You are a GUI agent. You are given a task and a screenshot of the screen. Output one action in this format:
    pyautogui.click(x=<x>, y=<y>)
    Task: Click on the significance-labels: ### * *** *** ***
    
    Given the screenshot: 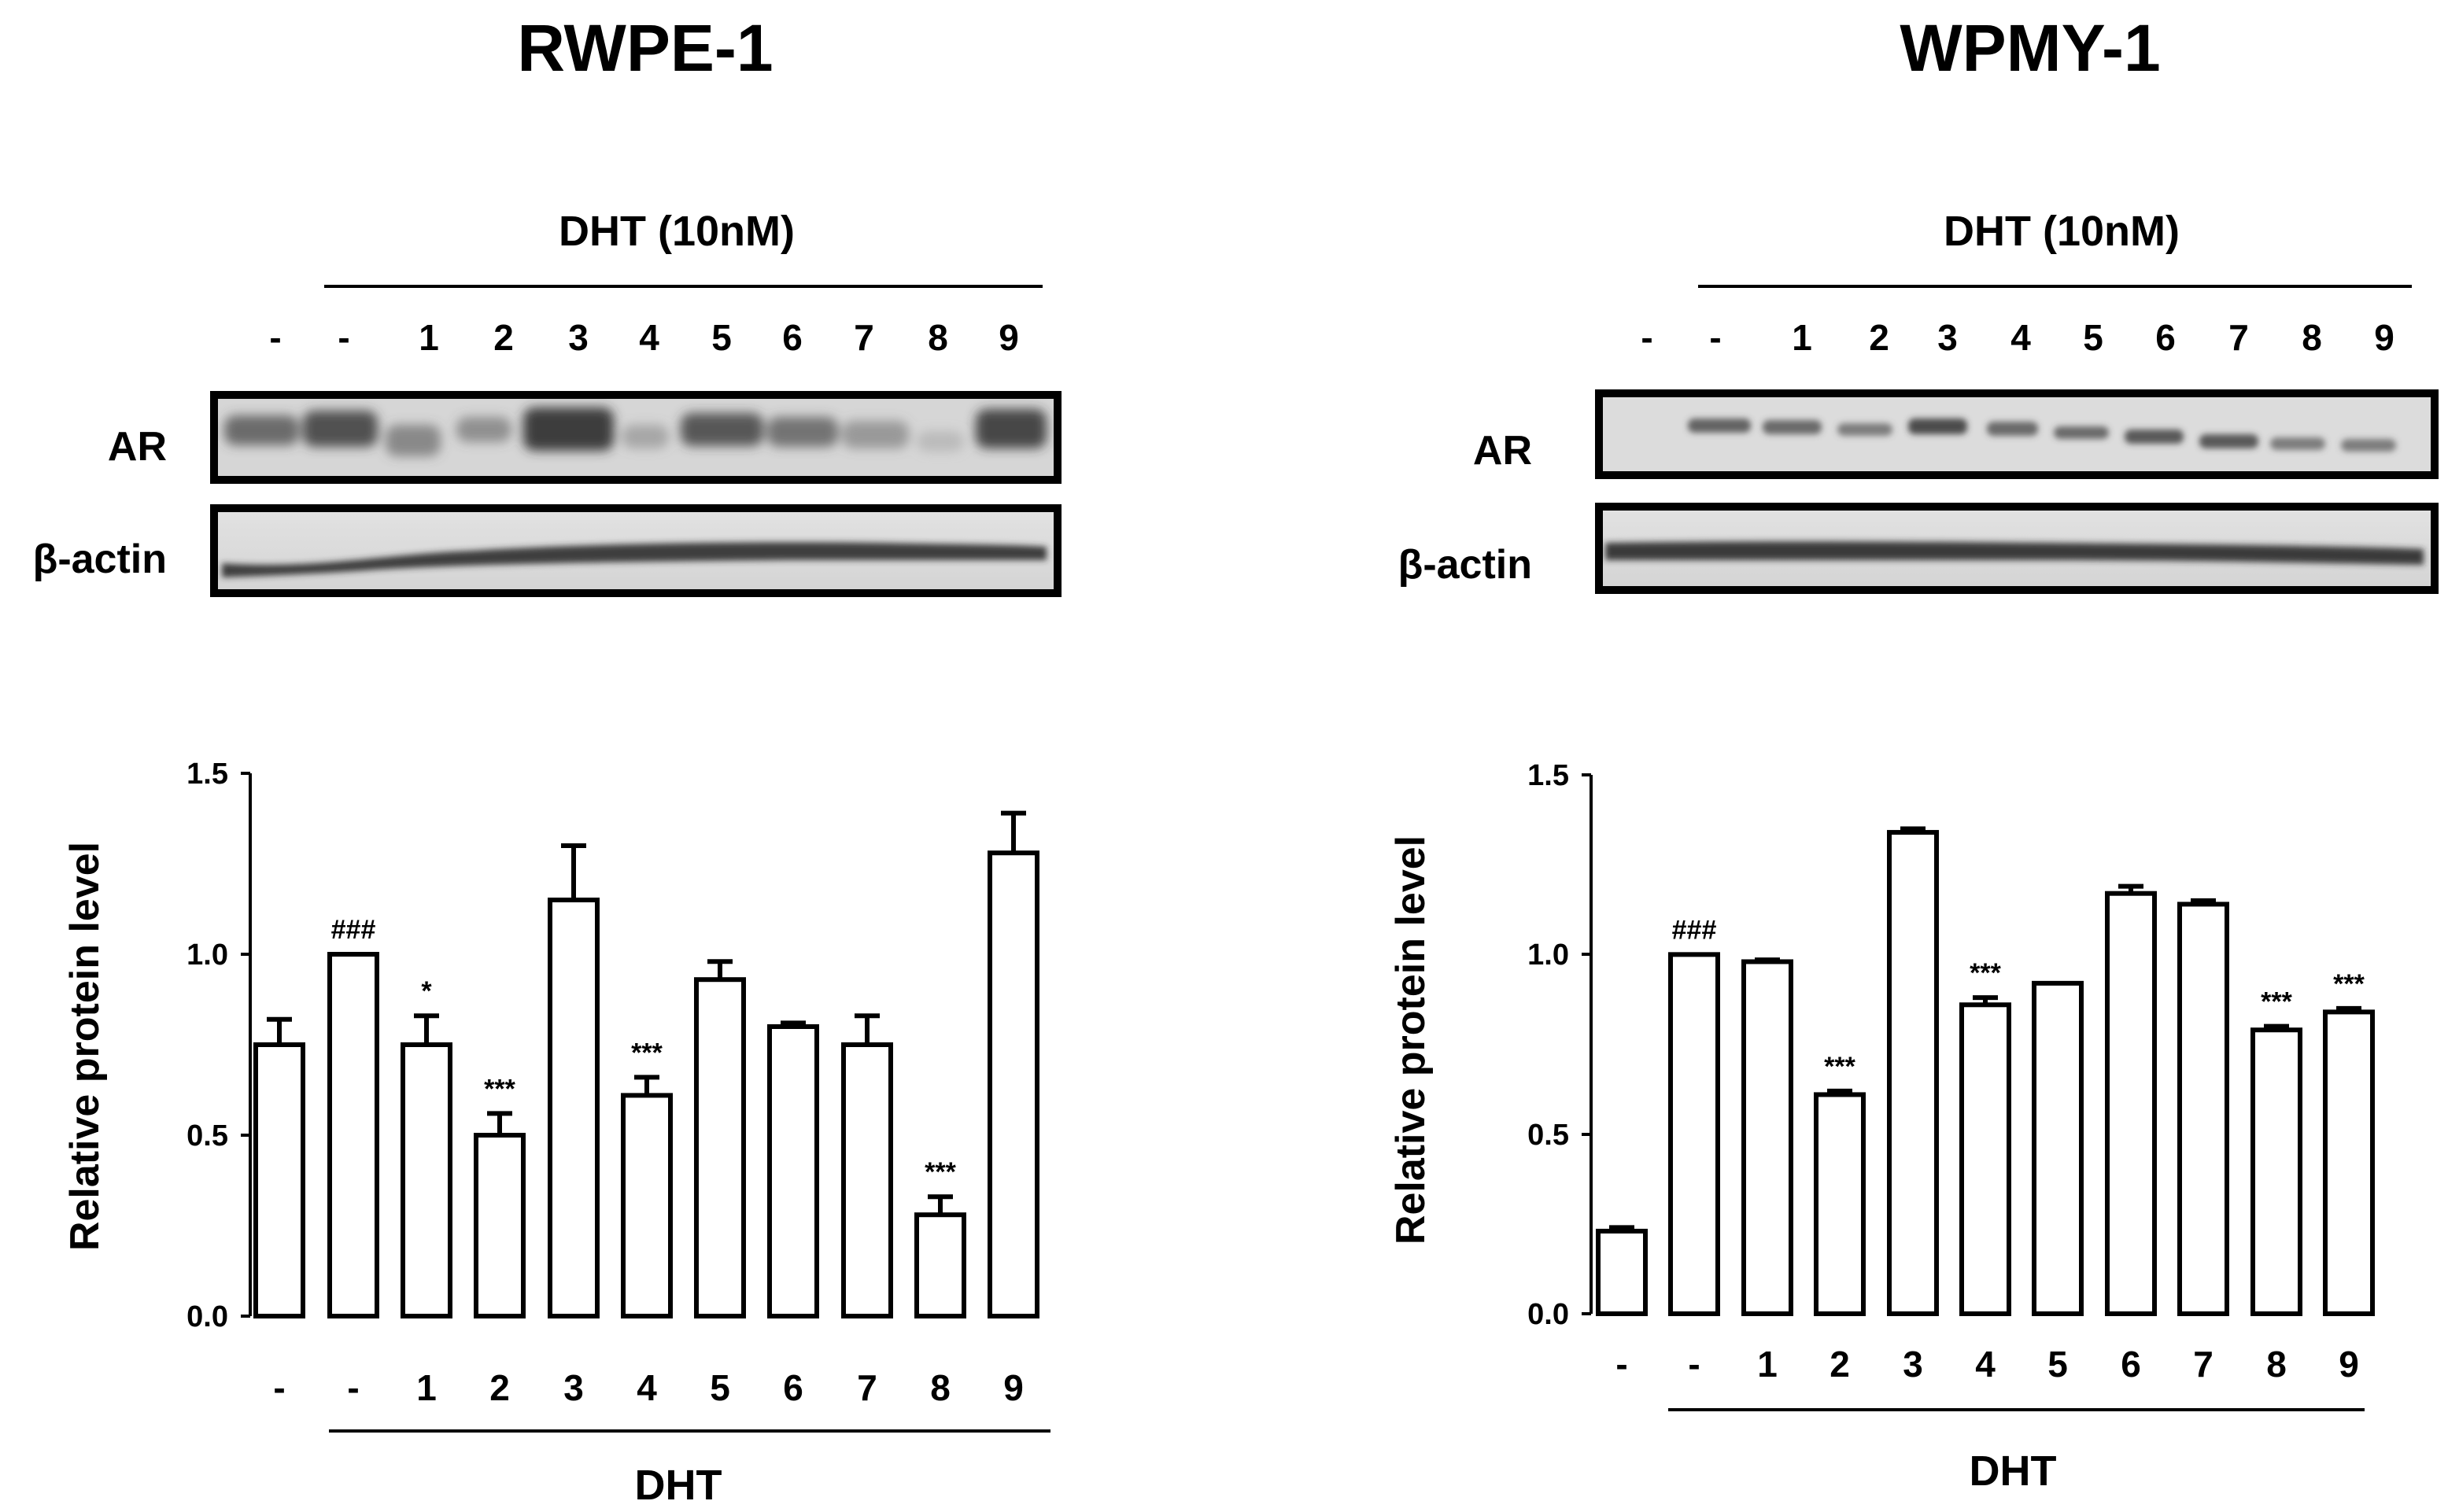 What is the action you would take?
    pyautogui.click(x=644, y=1051)
    